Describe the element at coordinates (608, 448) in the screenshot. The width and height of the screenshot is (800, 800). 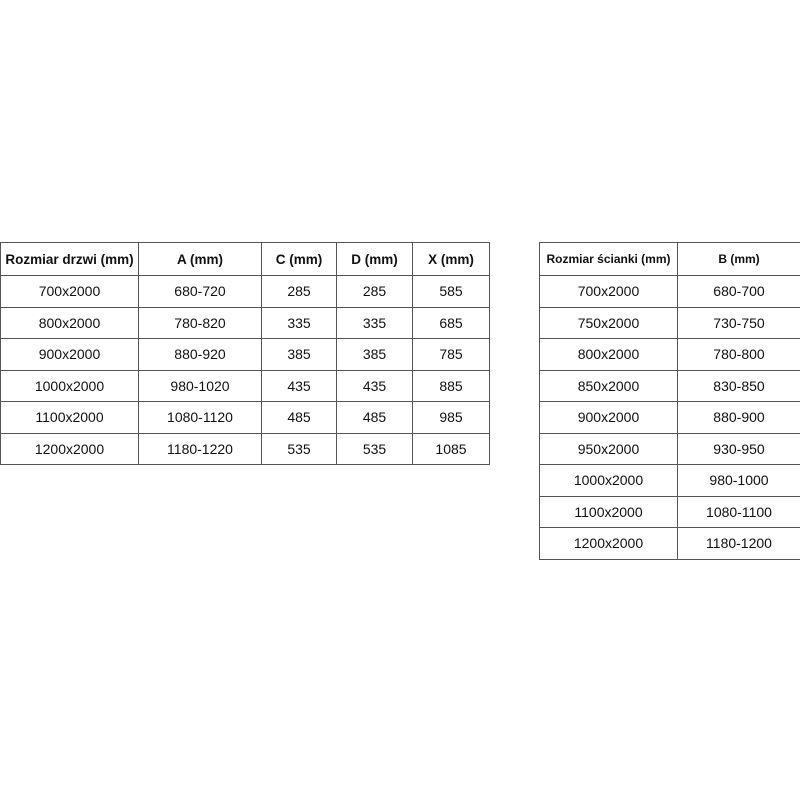
I see `table-cell: 950x2000` at that location.